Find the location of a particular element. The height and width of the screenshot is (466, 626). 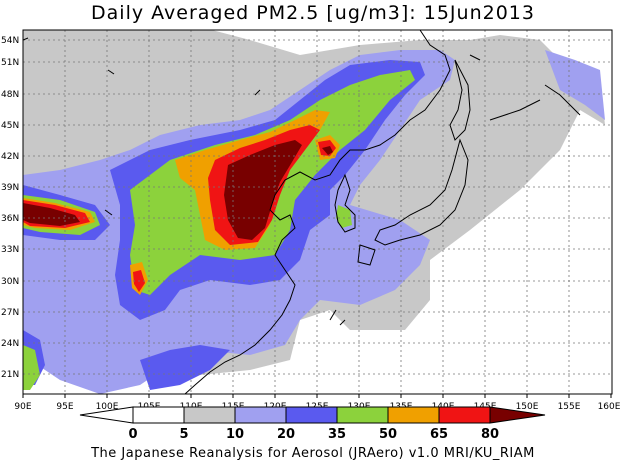

lat-tick-label: 33N is located at coordinates (10, 250).